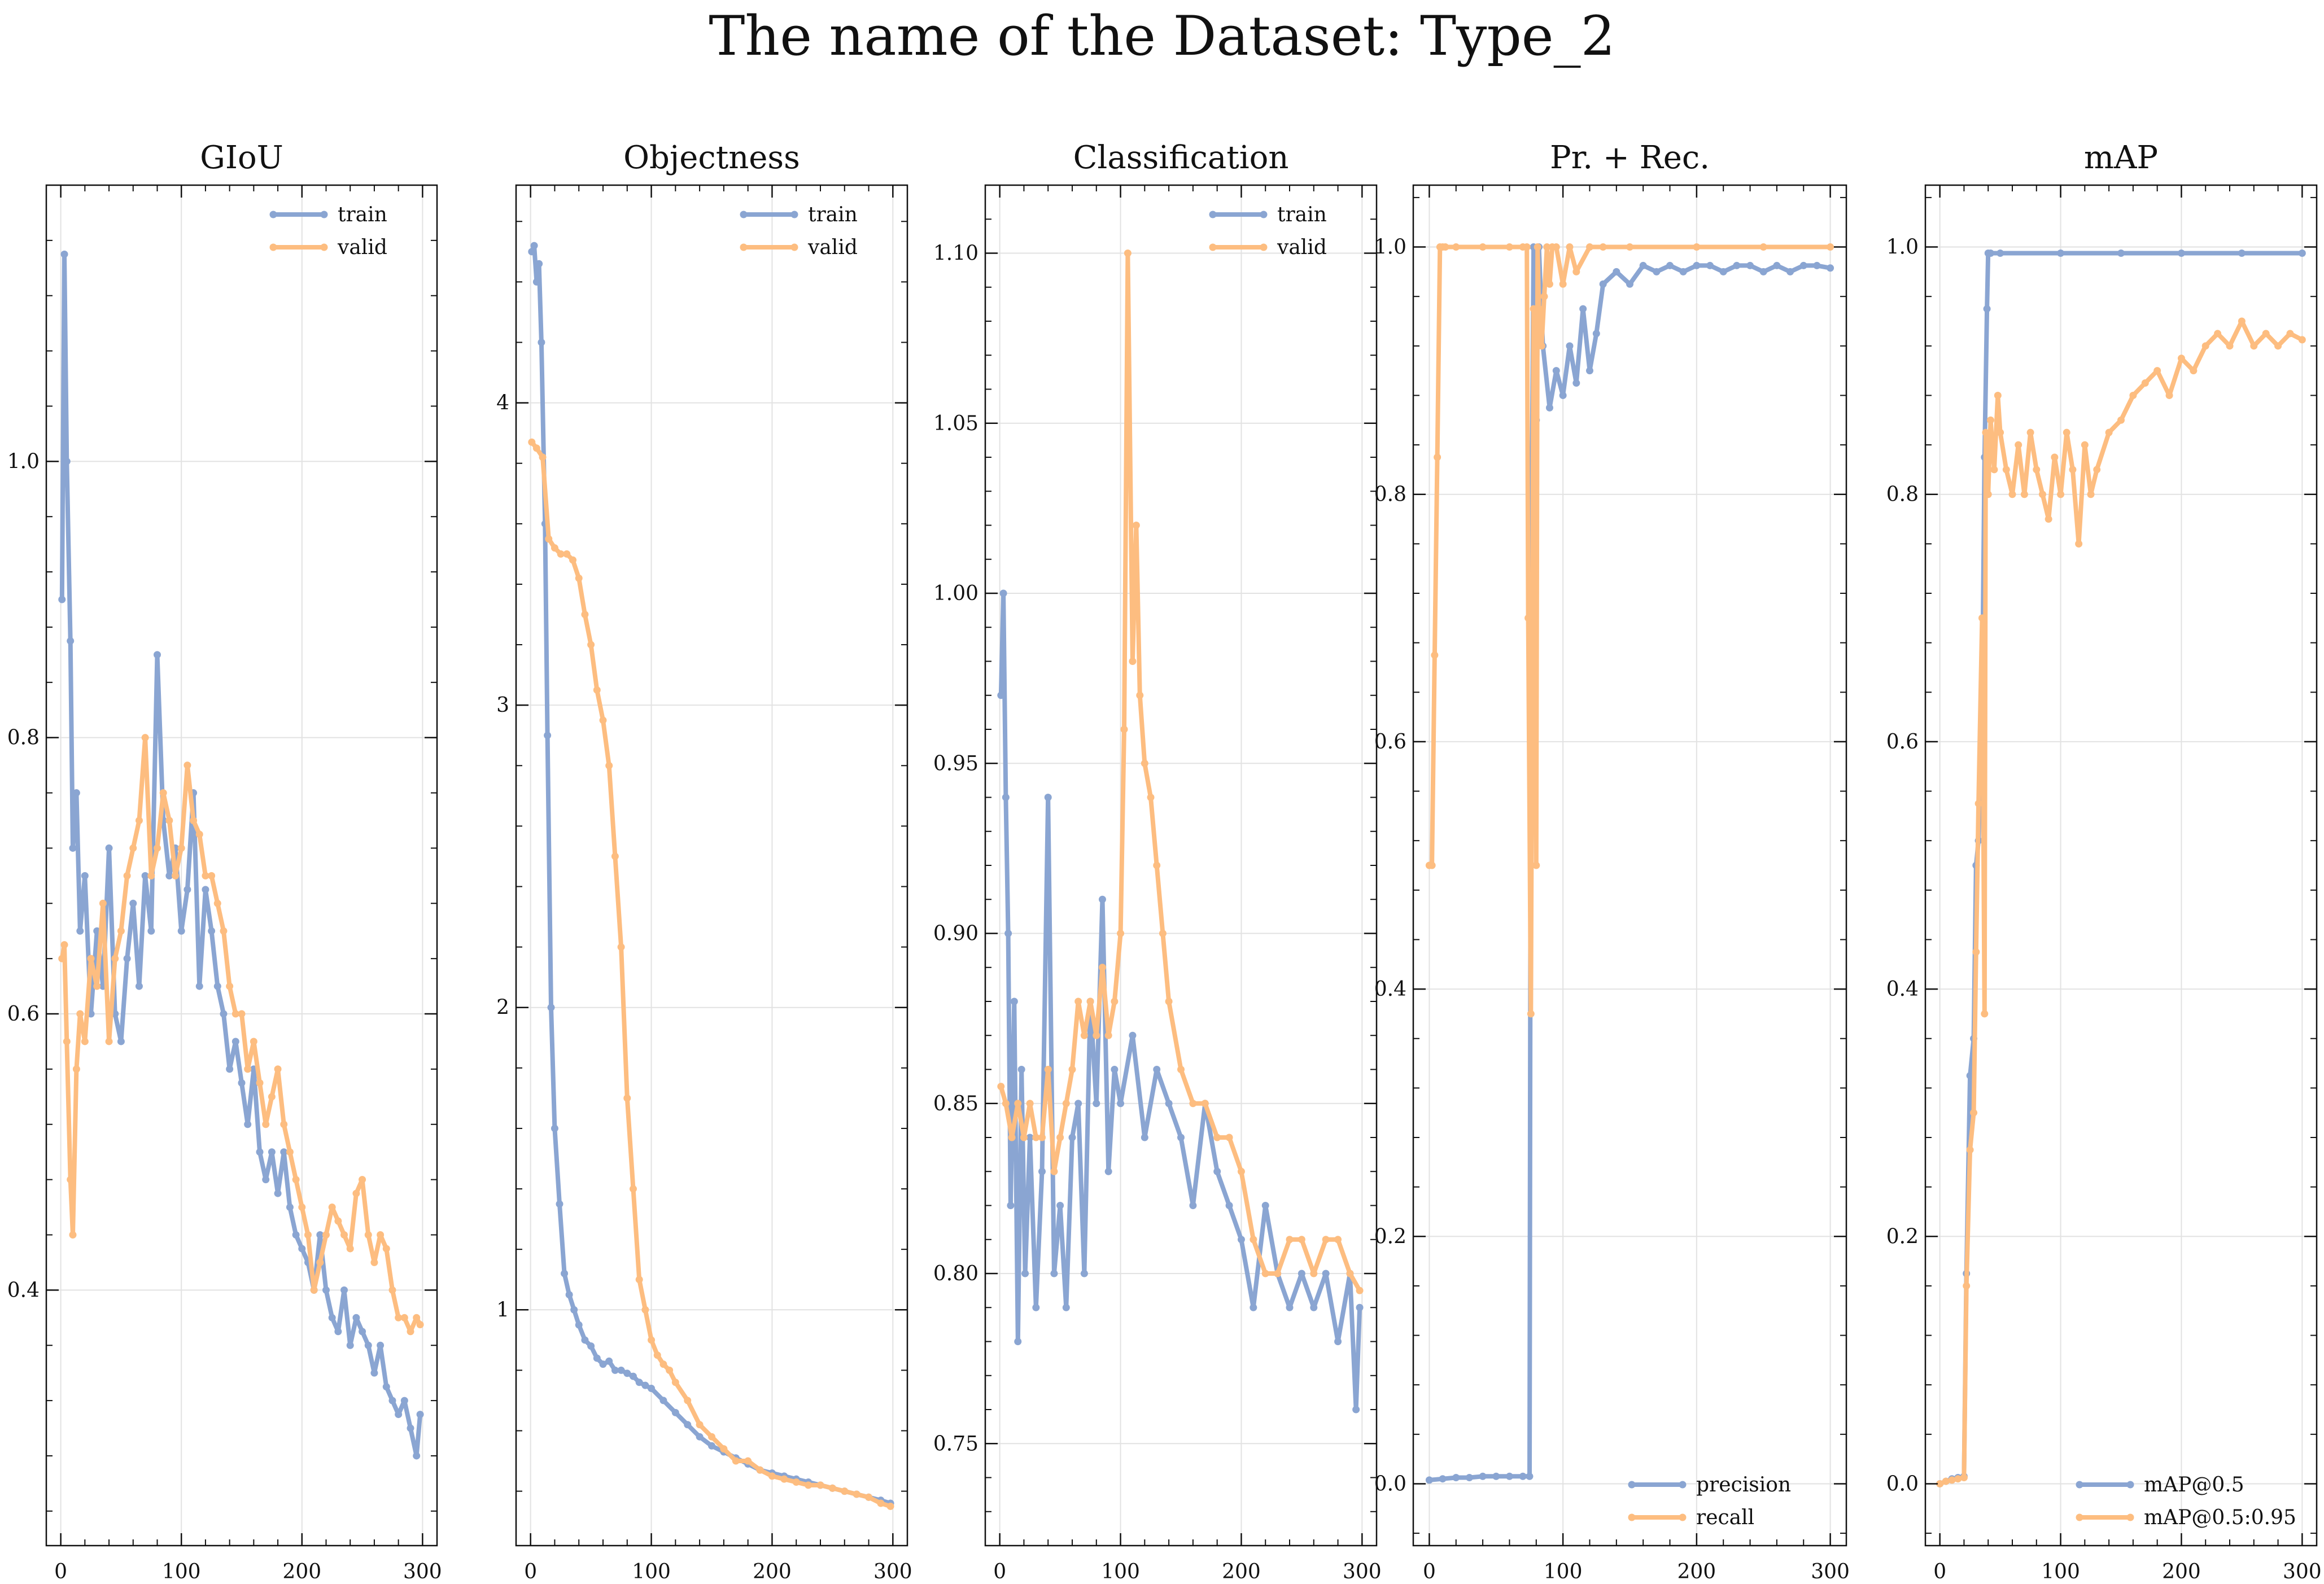 The height and width of the screenshot is (1584, 2324). What do you see at coordinates (1830, 1571) in the screenshot?
I see `x-tick-label: 300` at bounding box center [1830, 1571].